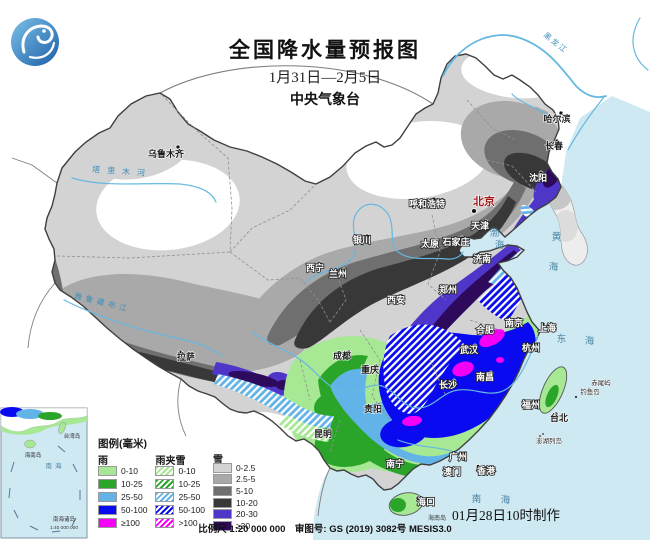 The width and height of the screenshot is (650, 540). I want to click on chiwei-island-label: 赤尾屿, so click(601, 382).